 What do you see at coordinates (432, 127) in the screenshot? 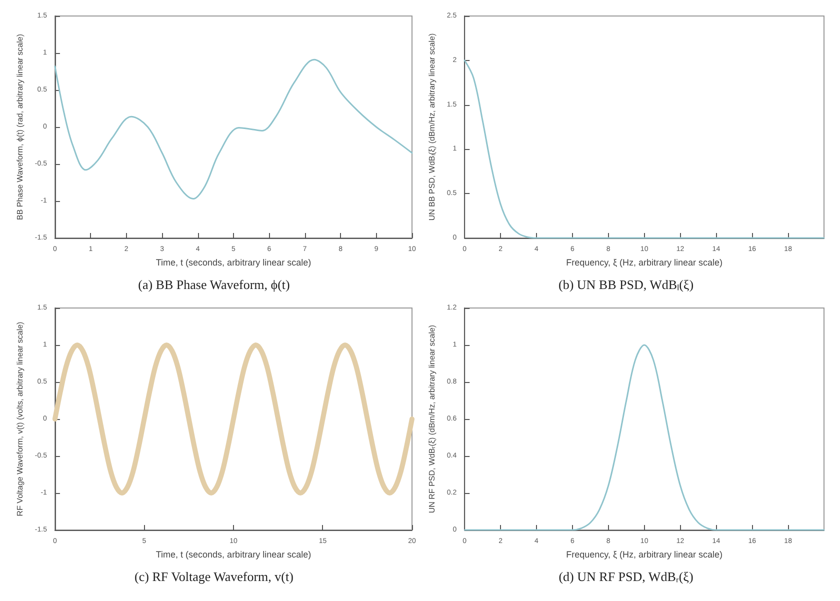
I see `y-axis-title: UN BB PSD, WdBₗ(ξ) (dBm/Hz, arbitrary linear scale)` at bounding box center [432, 127].